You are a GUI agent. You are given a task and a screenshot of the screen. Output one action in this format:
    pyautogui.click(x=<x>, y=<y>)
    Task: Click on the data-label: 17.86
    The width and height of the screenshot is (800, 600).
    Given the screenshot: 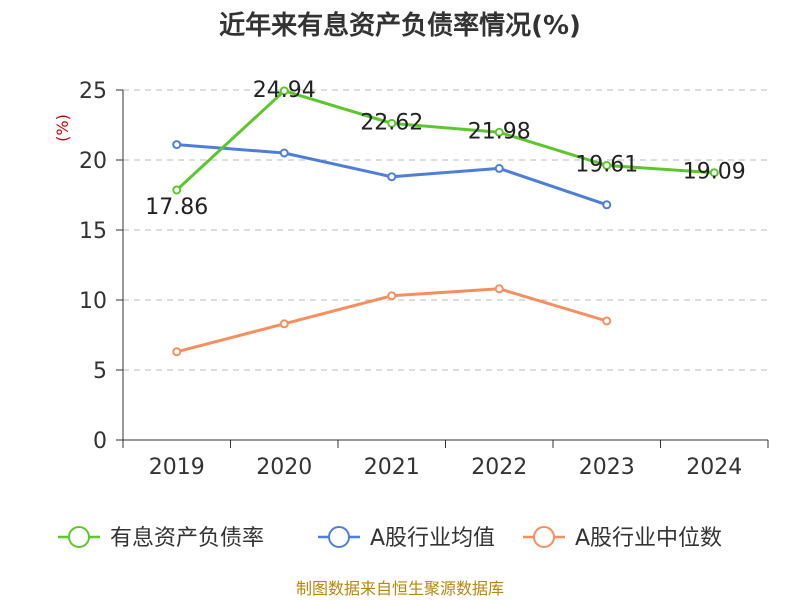 What is the action you would take?
    pyautogui.click(x=176, y=207)
    